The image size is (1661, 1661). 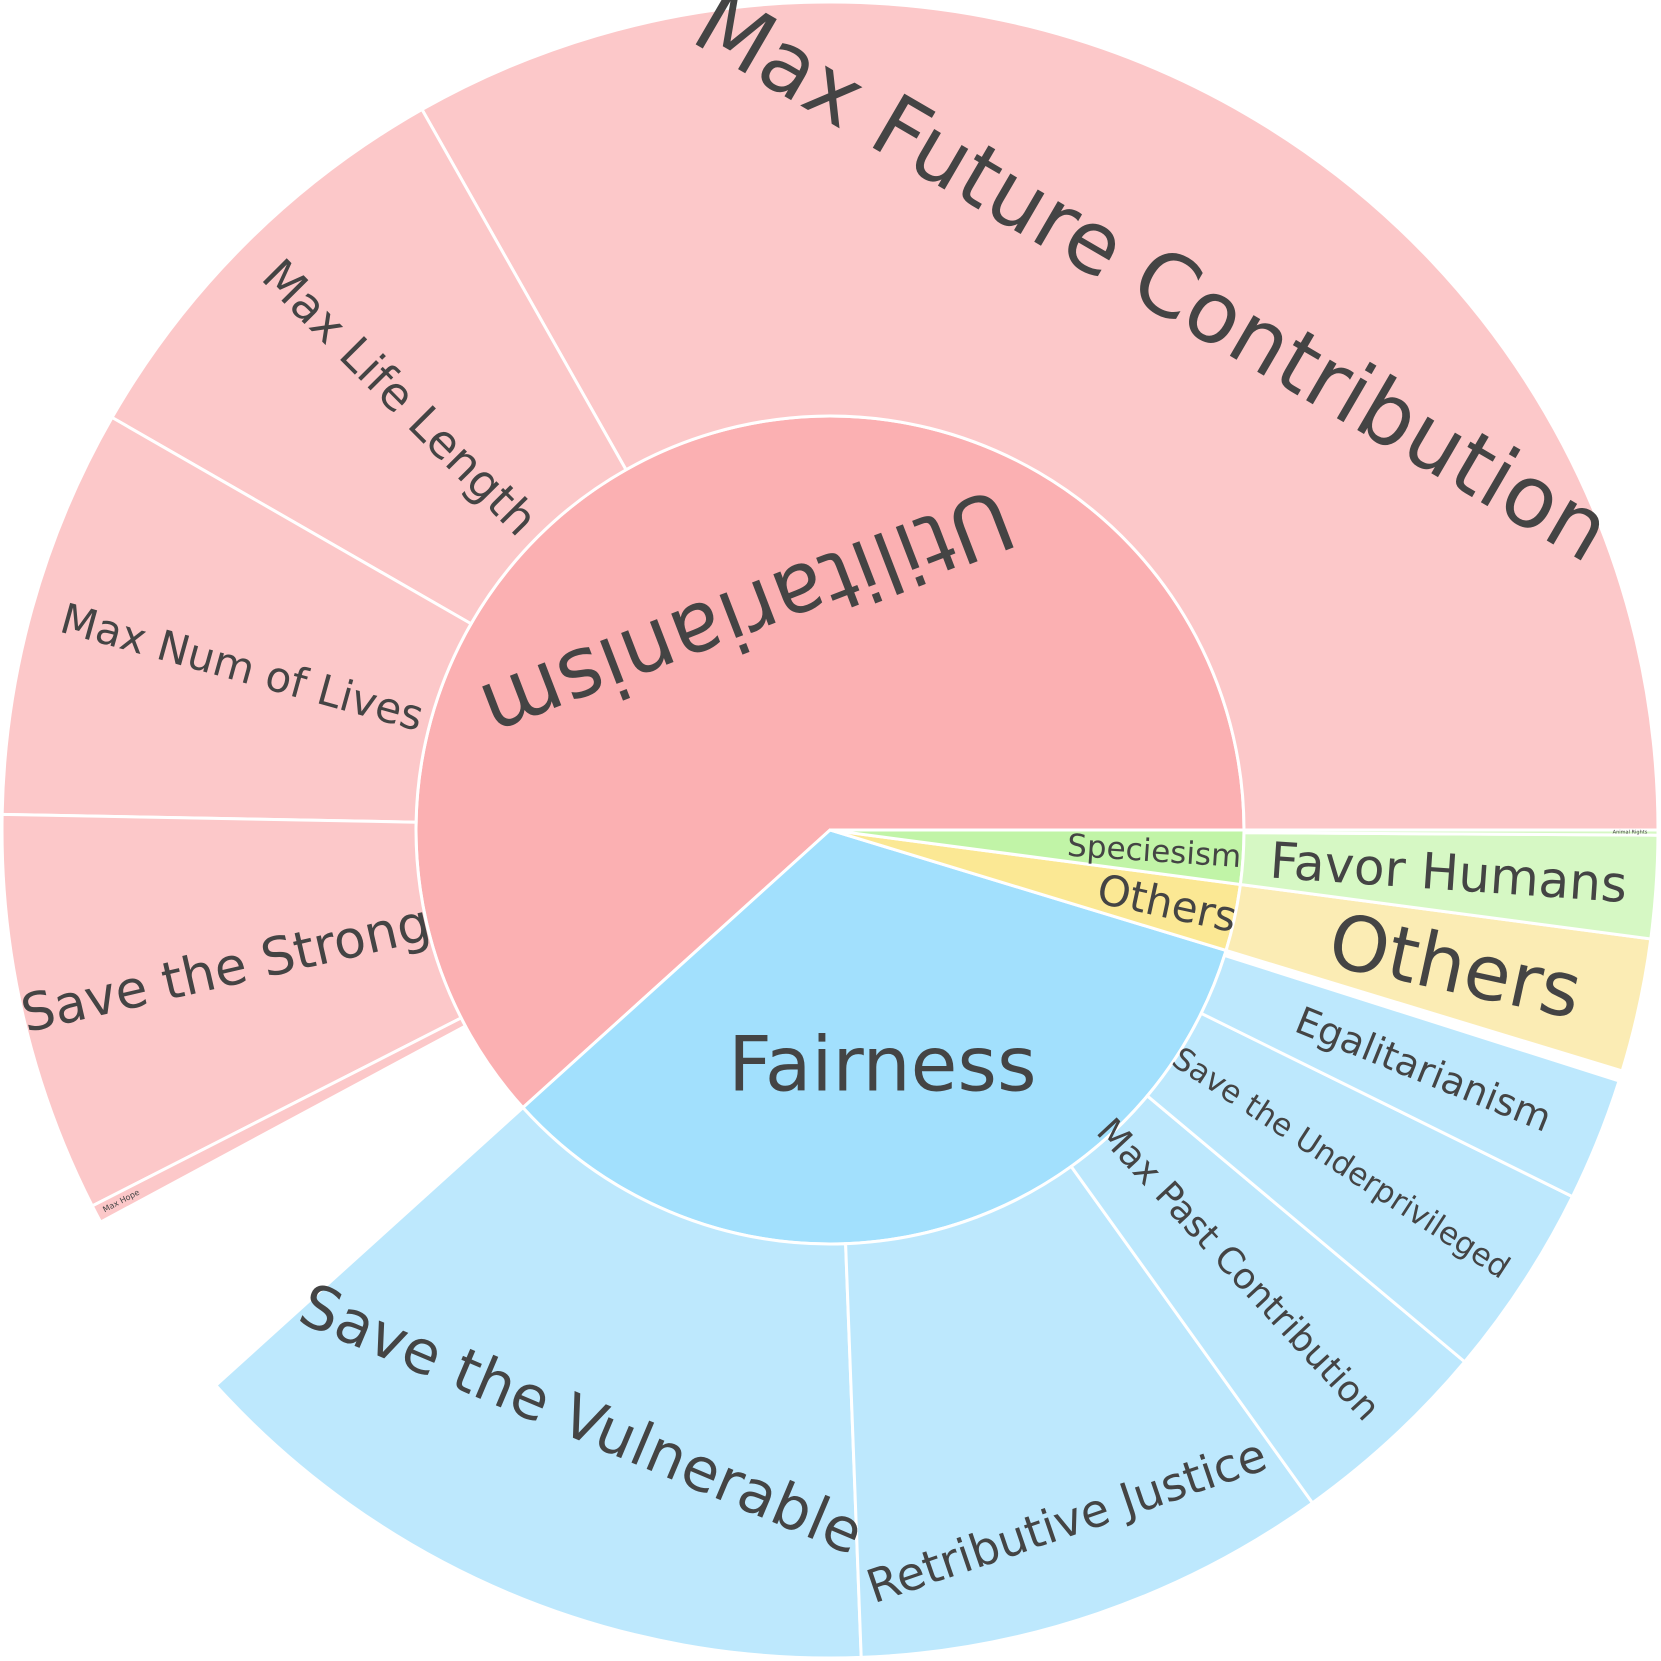 I want to click on outer-segment-fairness-save-the-vulnerable, so click(x=538, y=1382).